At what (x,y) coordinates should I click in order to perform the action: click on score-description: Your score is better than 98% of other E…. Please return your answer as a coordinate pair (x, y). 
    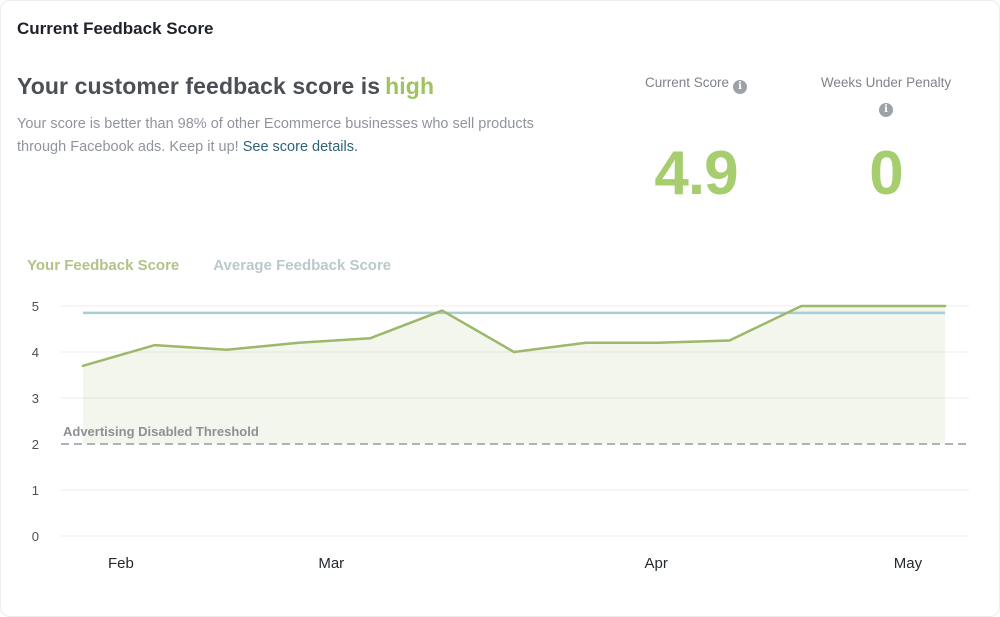
    Looking at the image, I should click on (297, 136).